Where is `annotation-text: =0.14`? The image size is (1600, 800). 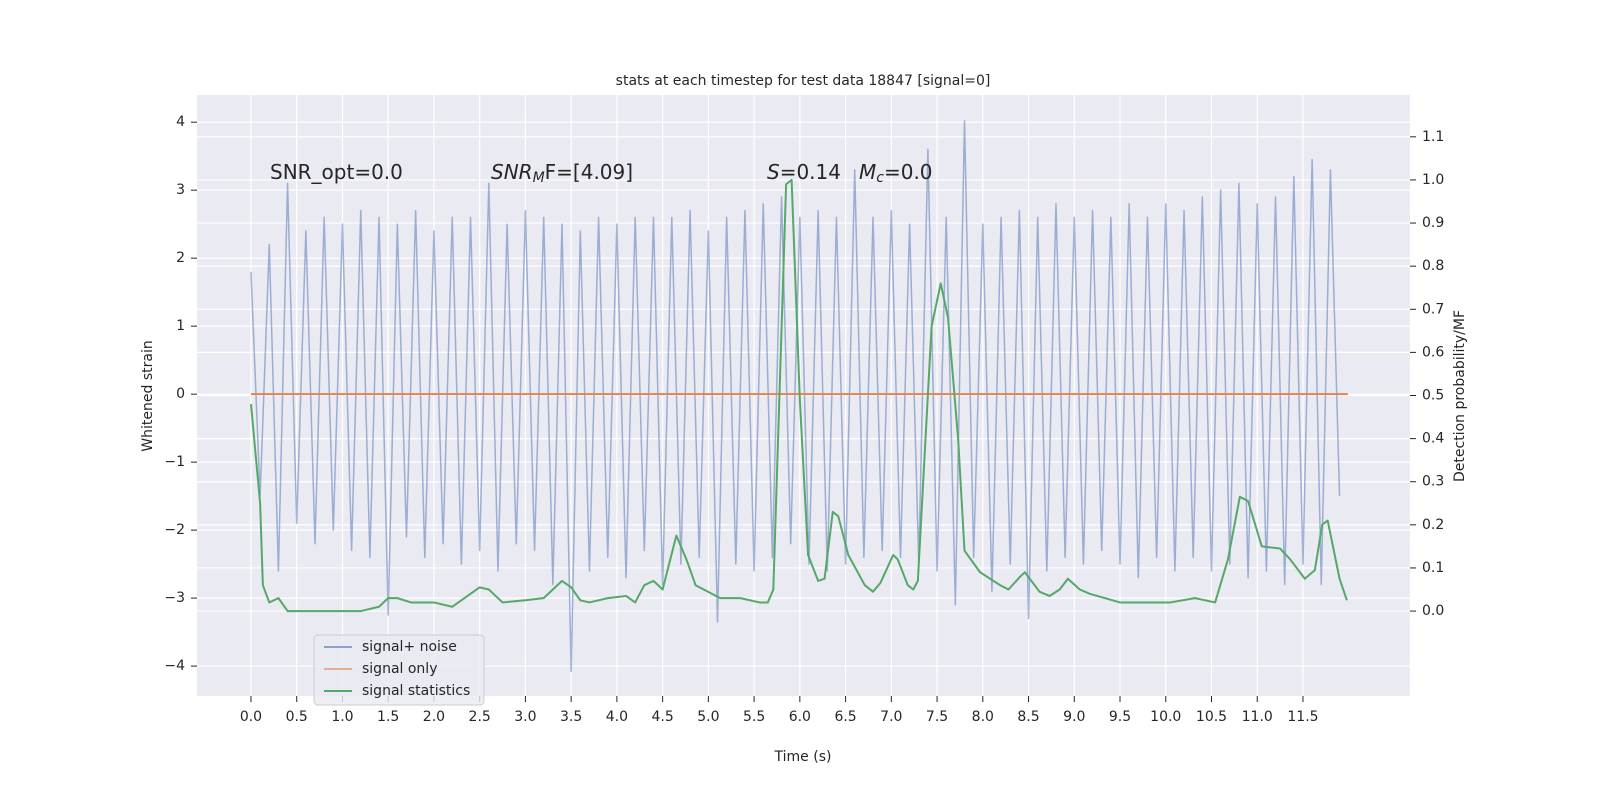 annotation-text: =0.14 is located at coordinates (810, 172).